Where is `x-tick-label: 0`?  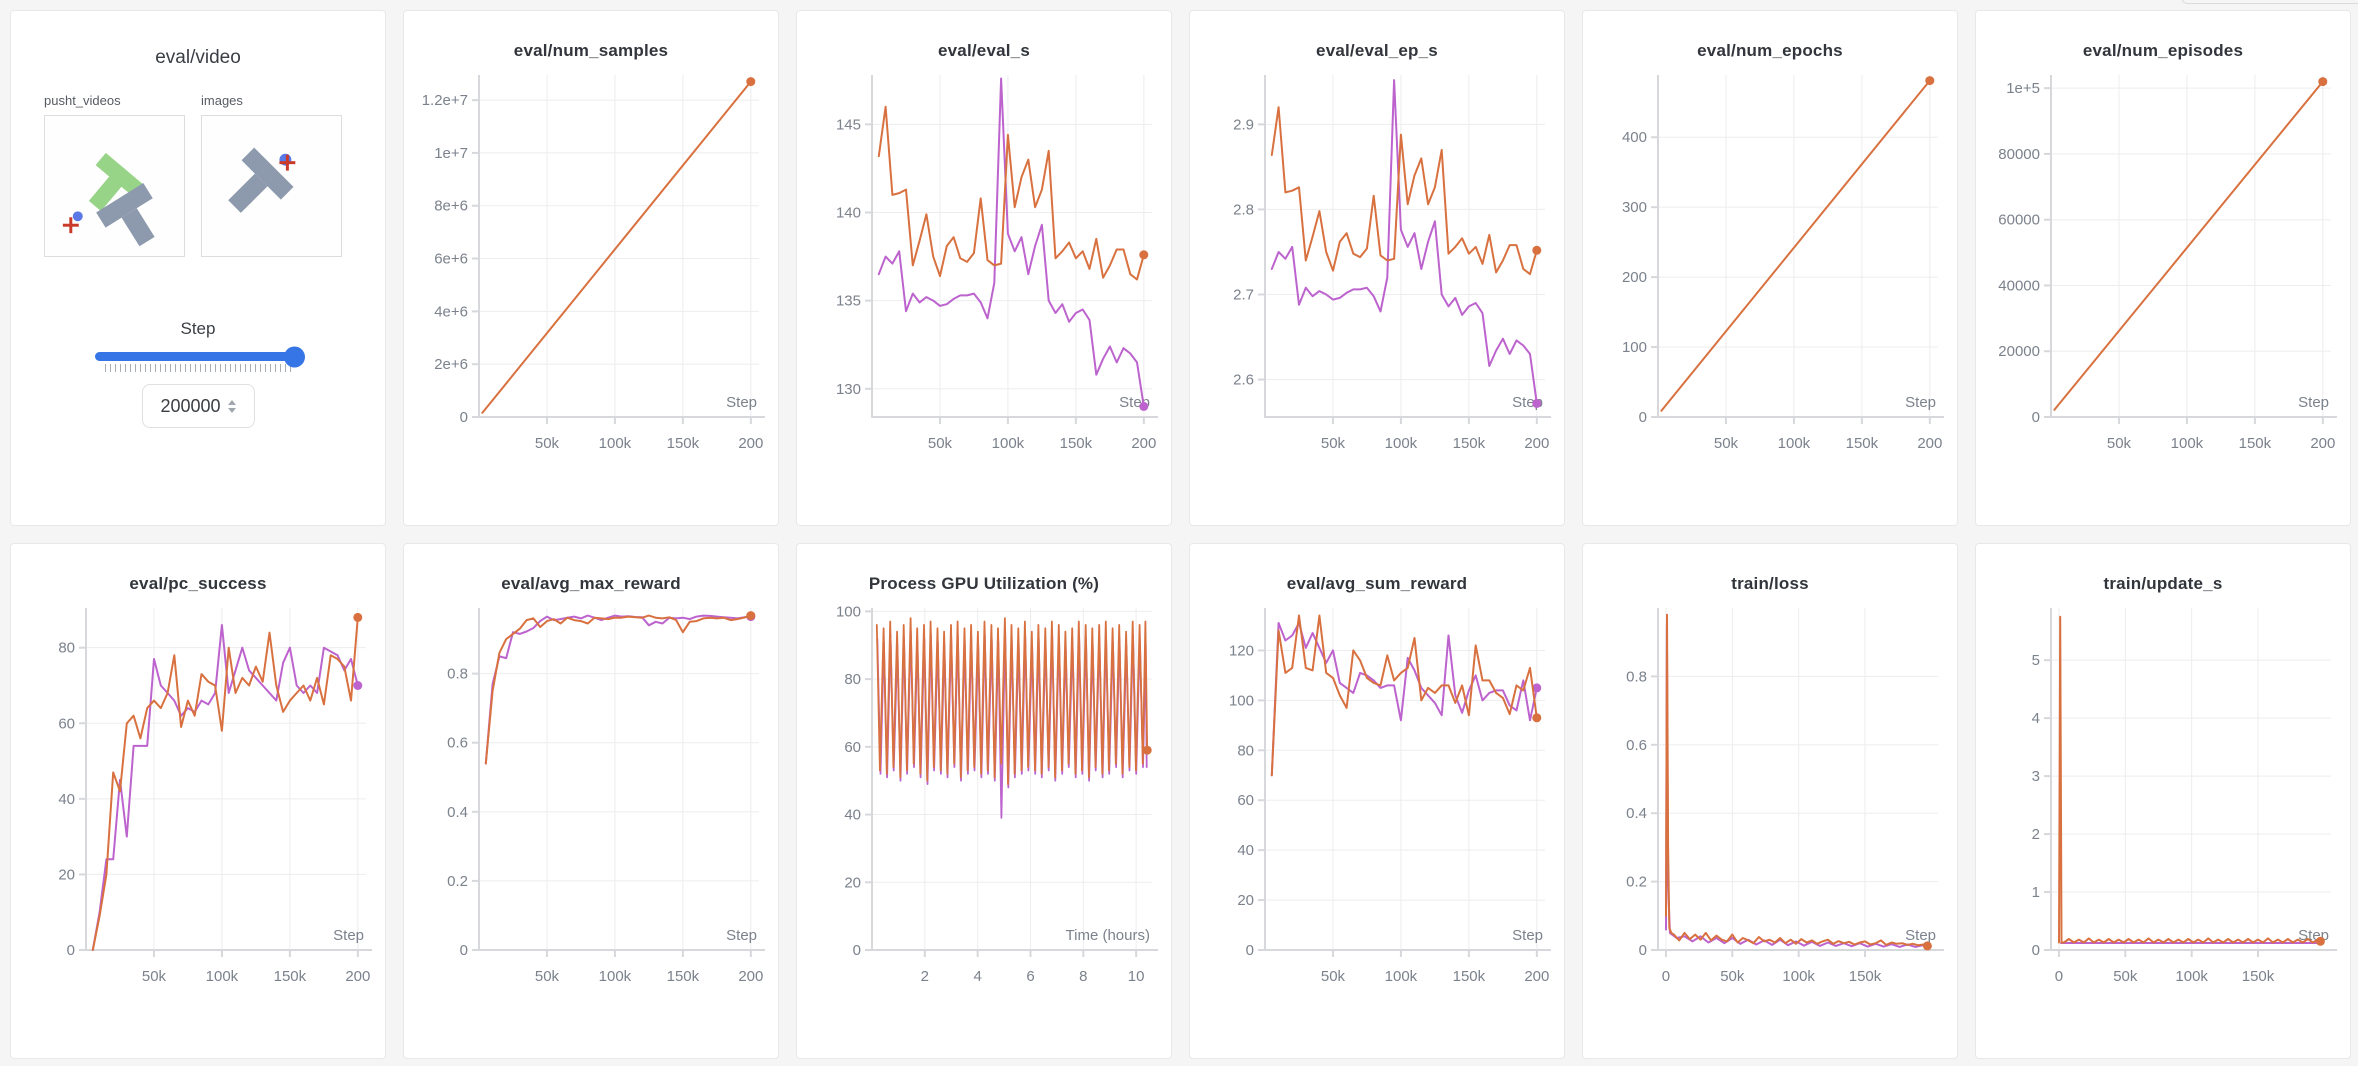
x-tick-label: 0 is located at coordinates (1666, 976).